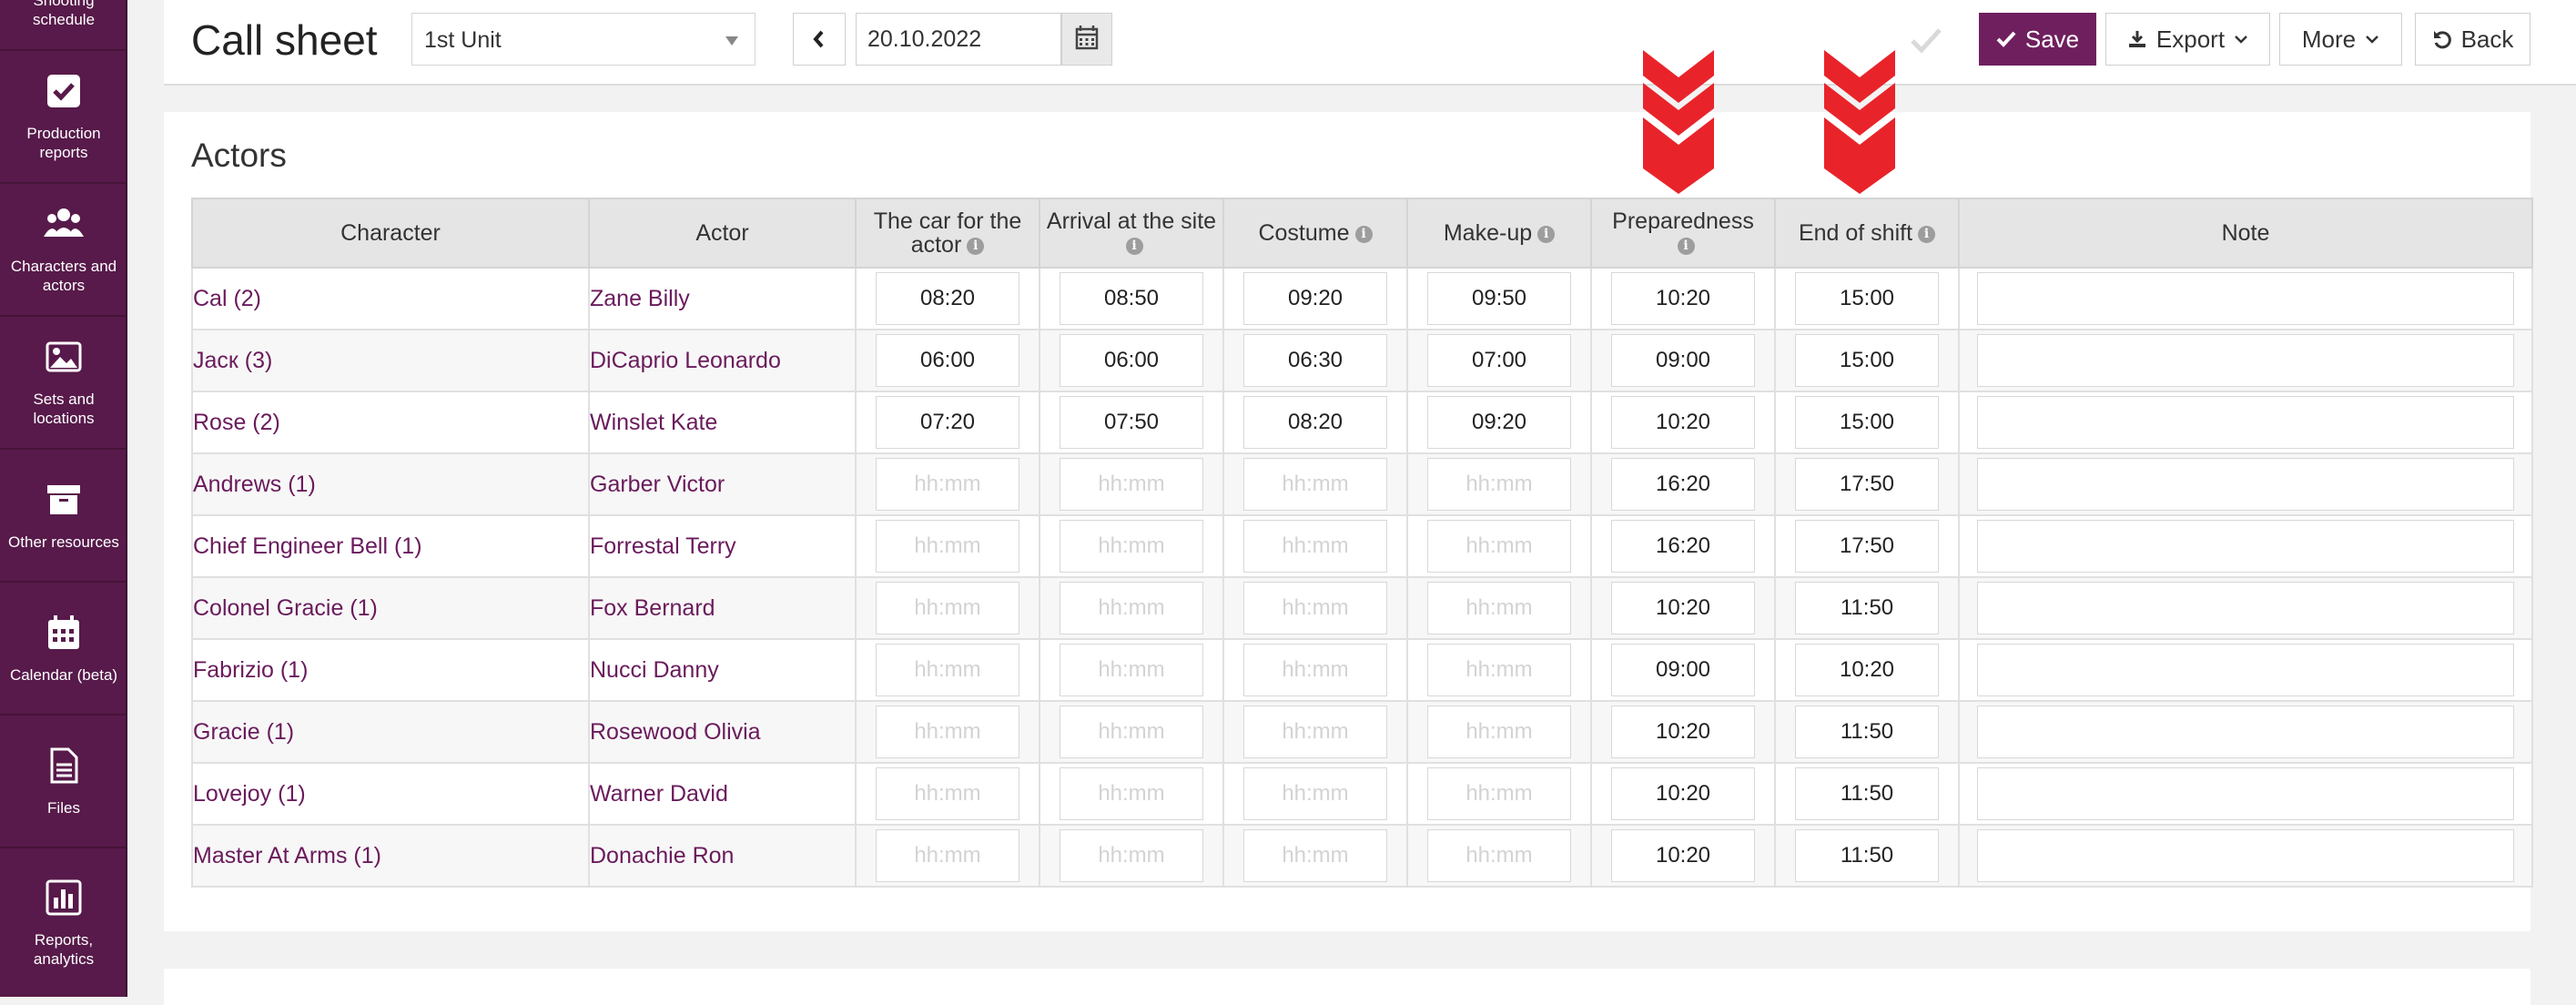 The image size is (2576, 1005). Describe the element at coordinates (63, 516) in the screenshot. I see `sidebar-item-other-resources: Other resources` at that location.